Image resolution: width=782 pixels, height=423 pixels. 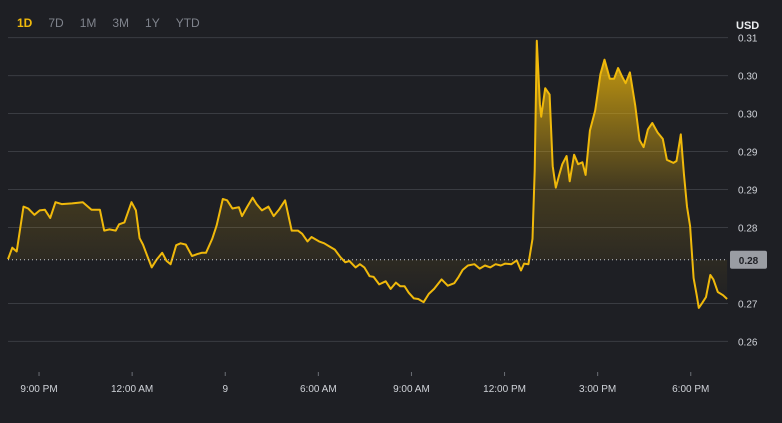 What do you see at coordinates (109, 23) in the screenshot?
I see `time-range-tabs: 1D 7D 1M 3M 1Y YTD` at bounding box center [109, 23].